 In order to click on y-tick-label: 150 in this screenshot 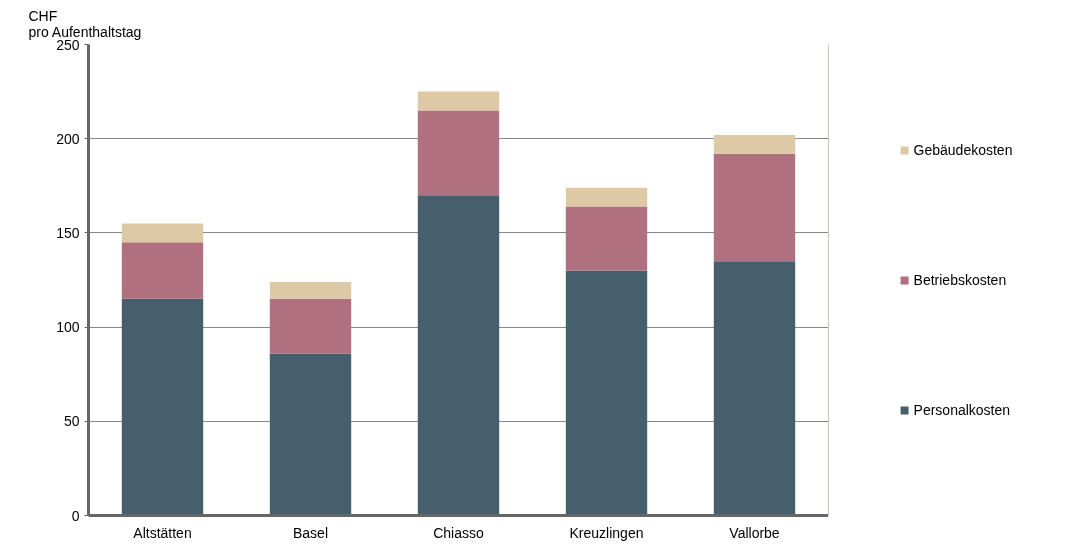, I will do `click(68, 232)`.